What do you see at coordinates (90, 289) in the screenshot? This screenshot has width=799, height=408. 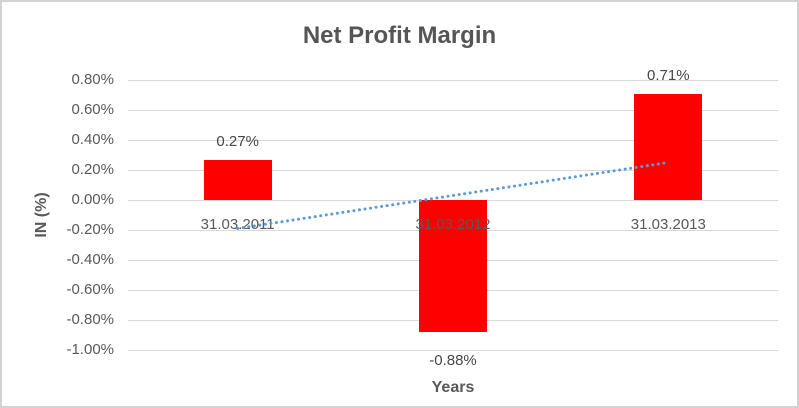 I see `y-tick-label: -0.60%` at bounding box center [90, 289].